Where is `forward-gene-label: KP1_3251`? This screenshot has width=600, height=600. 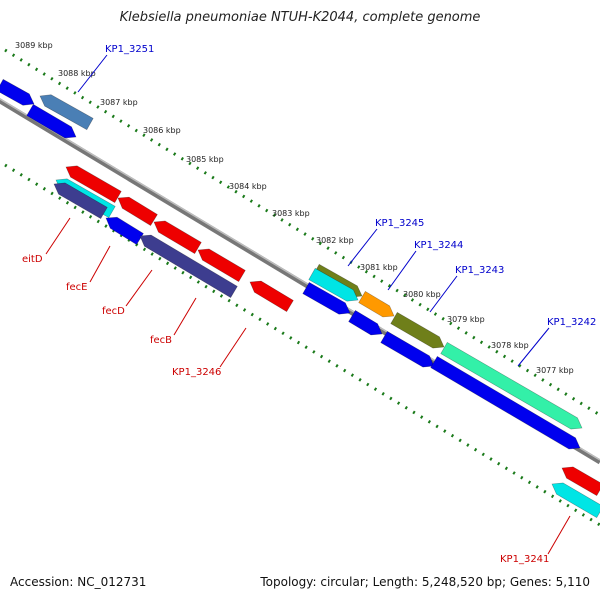 forward-gene-label: KP1_3251 is located at coordinates (129, 49).